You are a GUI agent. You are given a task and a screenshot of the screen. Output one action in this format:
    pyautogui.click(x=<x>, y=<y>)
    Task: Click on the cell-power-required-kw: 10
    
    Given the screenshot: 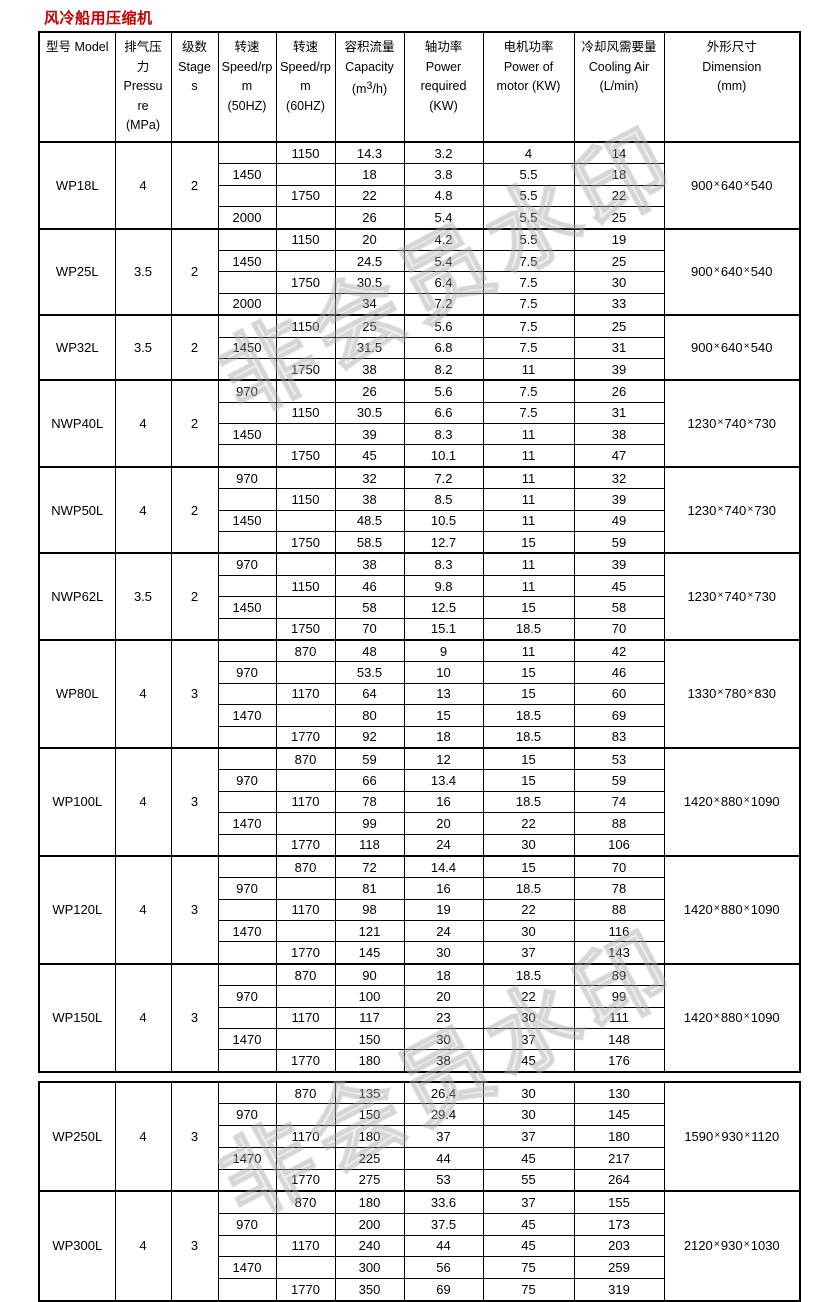 What is the action you would take?
    pyautogui.click(x=443, y=672)
    